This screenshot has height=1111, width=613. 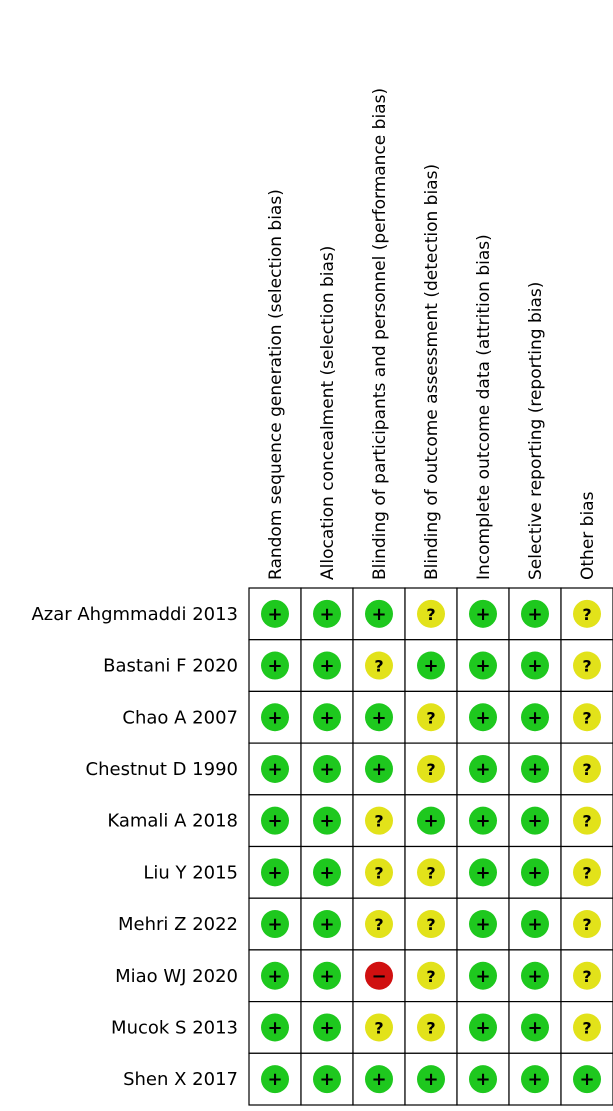 What do you see at coordinates (172, 821) in the screenshot?
I see `study-label: Kamali A 2018` at bounding box center [172, 821].